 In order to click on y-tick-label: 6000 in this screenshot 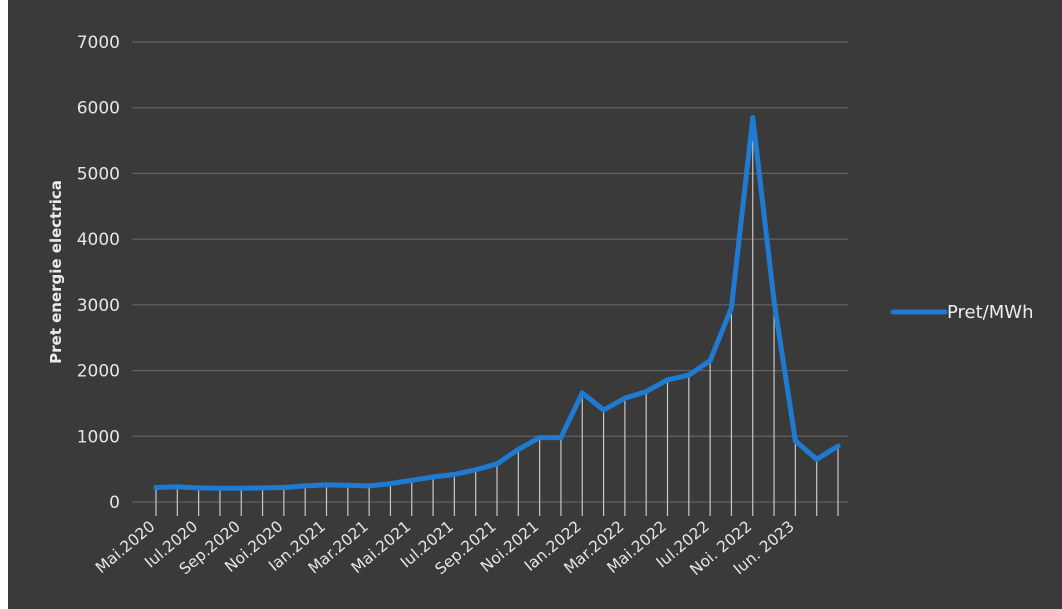, I will do `click(98, 109)`.